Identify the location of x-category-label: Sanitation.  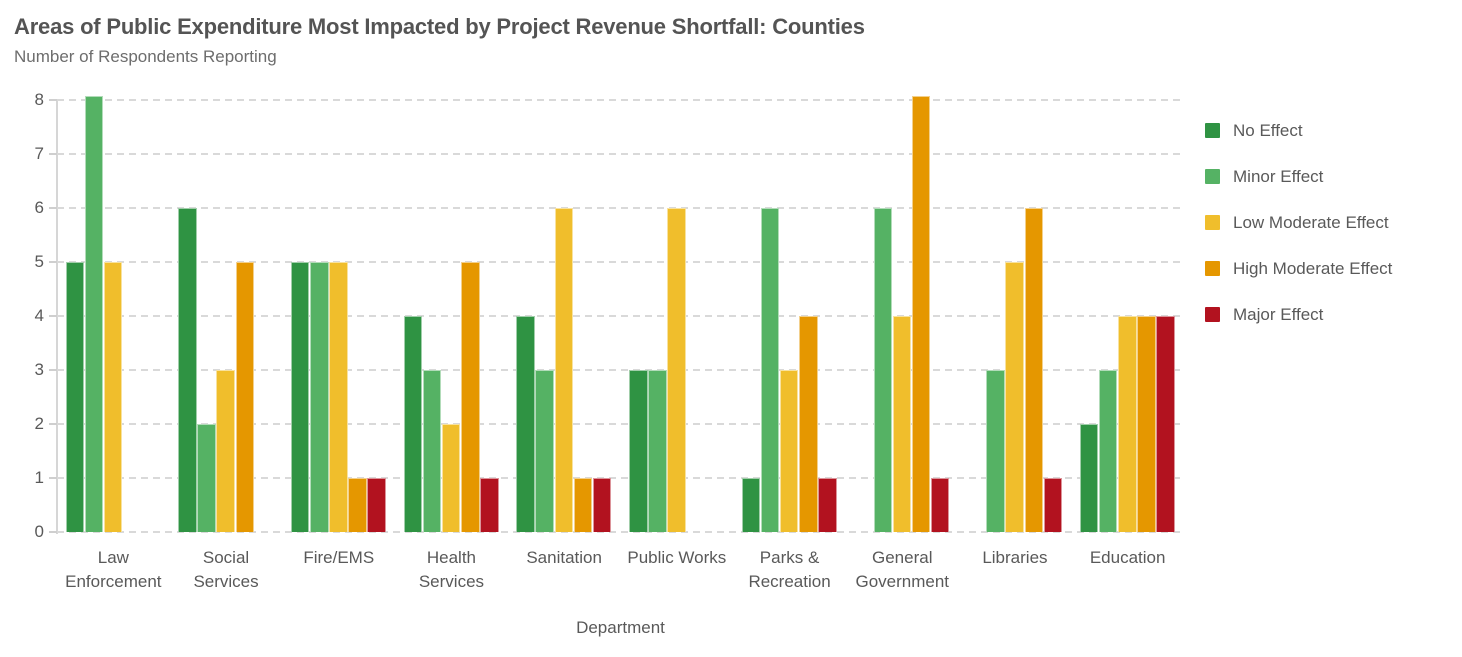
(564, 557).